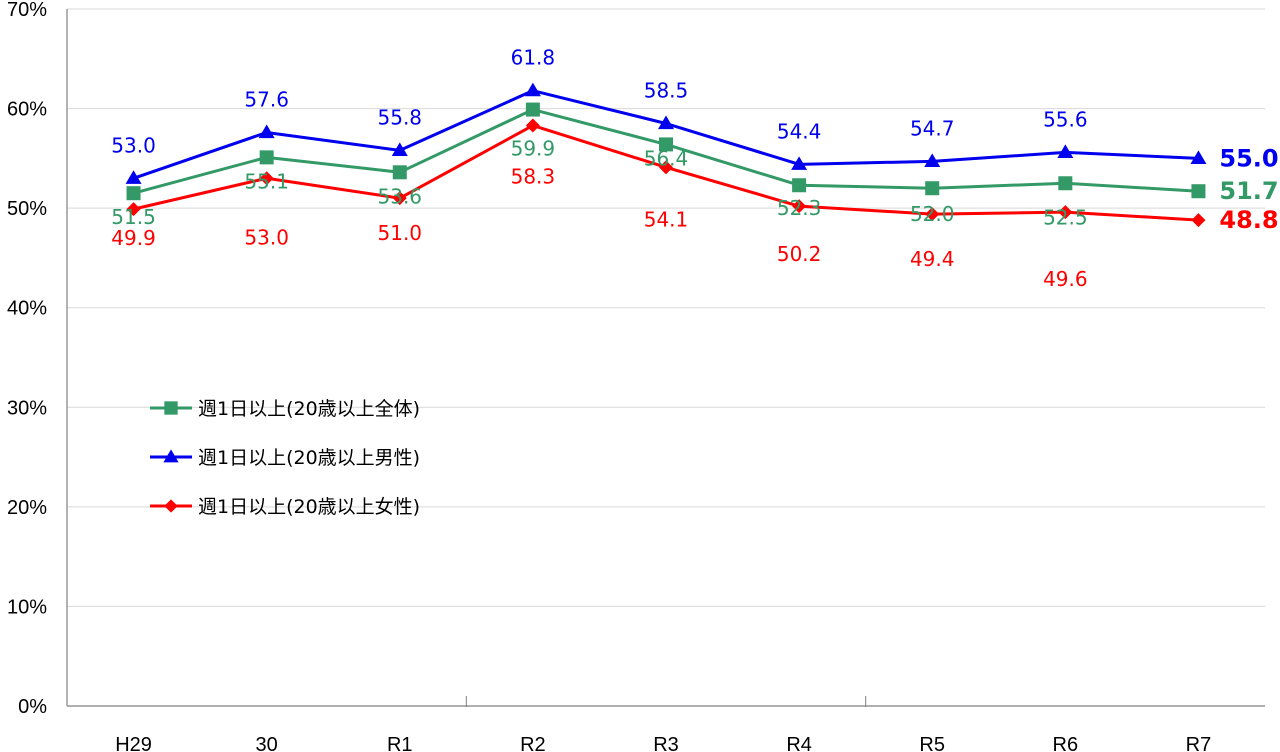 This screenshot has width=1280, height=752. What do you see at coordinates (533, 149) in the screenshot?
I see `data-label-0-3: 59.9` at bounding box center [533, 149].